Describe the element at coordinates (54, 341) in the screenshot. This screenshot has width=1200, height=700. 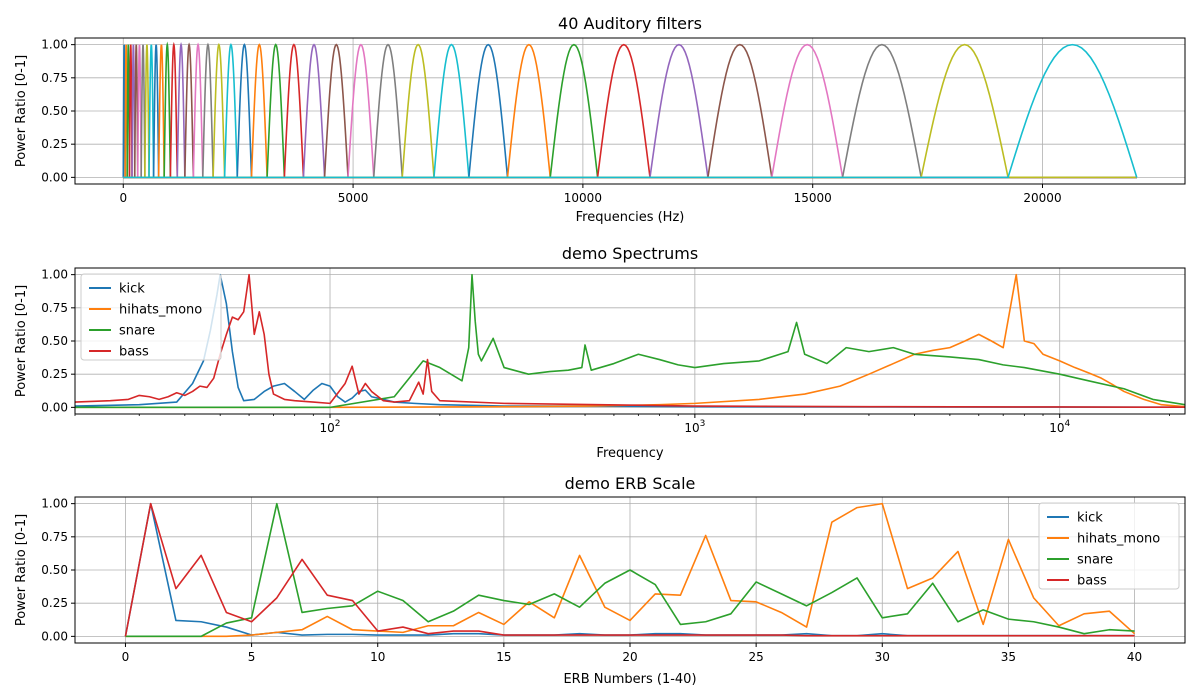
I see `spectrums-y-tick-label: 0.50` at that location.